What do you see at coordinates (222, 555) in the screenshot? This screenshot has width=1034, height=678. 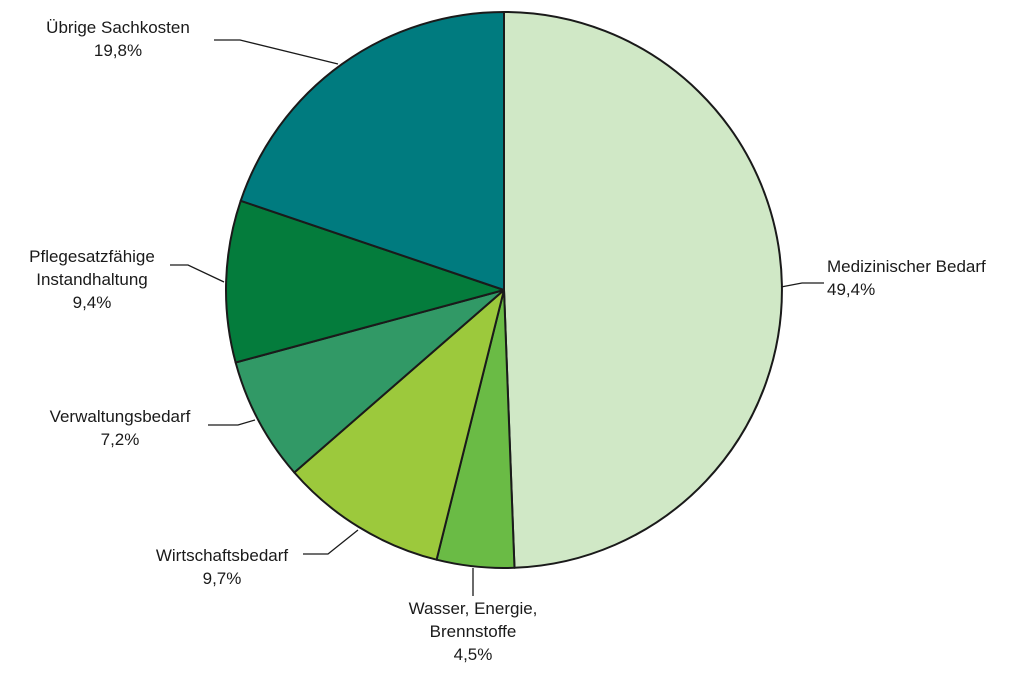 I see `slice-label: Wirtschaftsbedarf` at bounding box center [222, 555].